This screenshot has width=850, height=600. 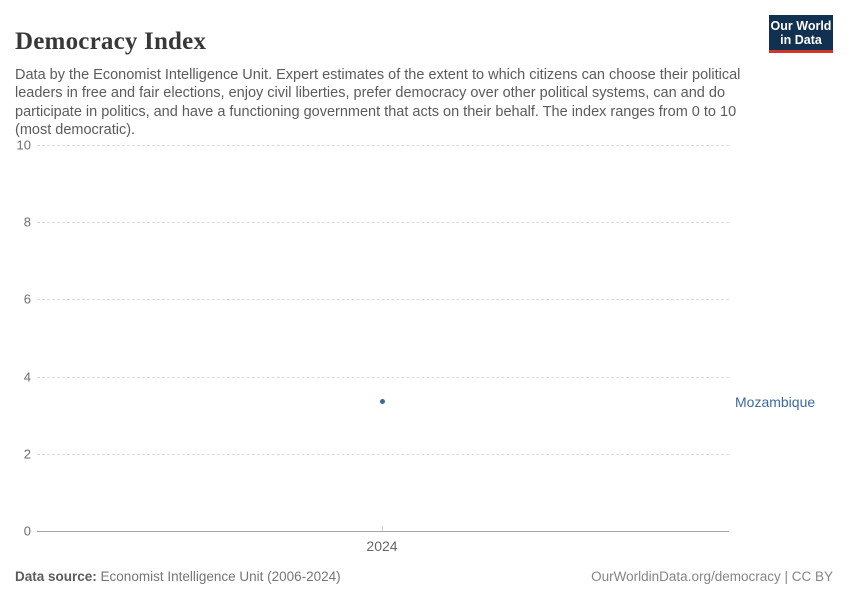 What do you see at coordinates (27, 299) in the screenshot?
I see `y-axis-tick-label: 6` at bounding box center [27, 299].